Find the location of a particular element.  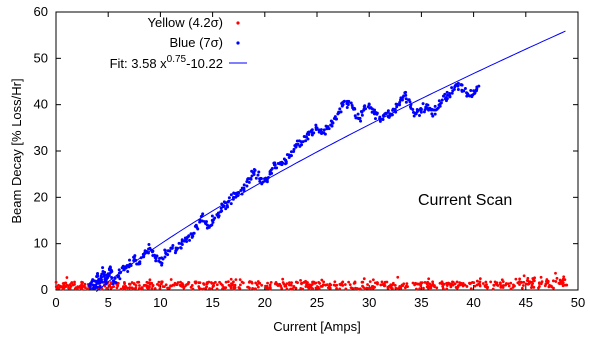

x-tick-label: 15 is located at coordinates (212, 302).